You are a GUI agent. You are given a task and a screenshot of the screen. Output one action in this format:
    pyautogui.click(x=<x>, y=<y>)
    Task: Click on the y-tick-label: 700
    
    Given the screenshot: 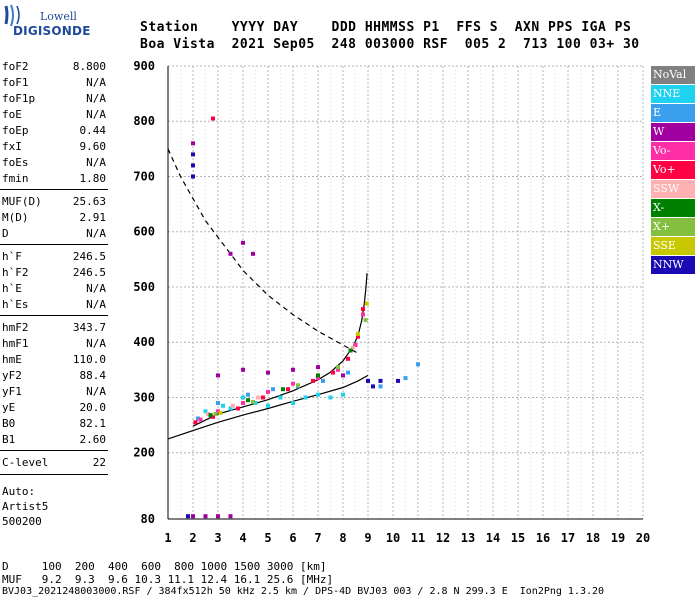 What is the action you would take?
    pyautogui.click(x=144, y=176)
    